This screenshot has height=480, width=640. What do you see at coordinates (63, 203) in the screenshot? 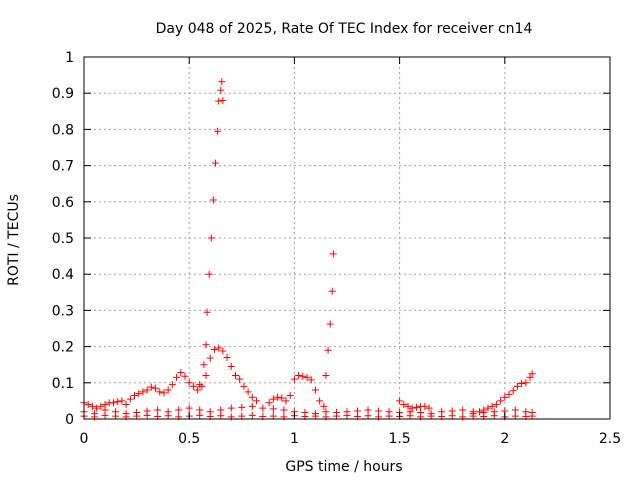
I see `y-tick-label: 0.6` at bounding box center [63, 203].